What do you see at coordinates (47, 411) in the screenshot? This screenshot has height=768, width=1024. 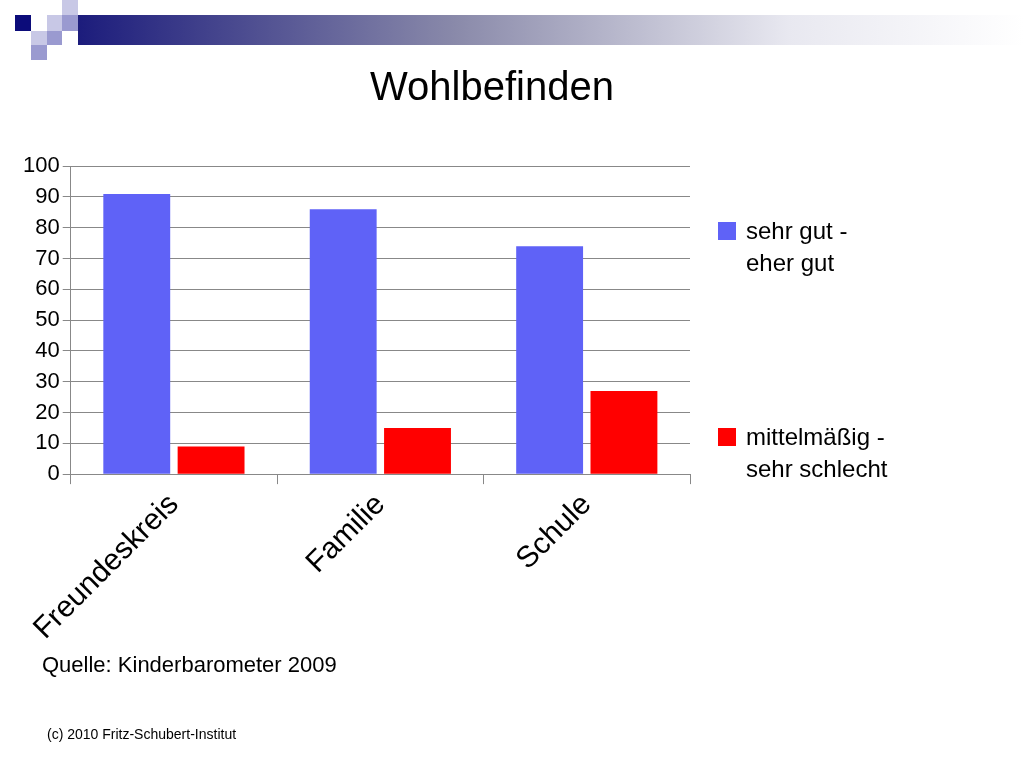 I see `y-tick-label: 20` at bounding box center [47, 411].